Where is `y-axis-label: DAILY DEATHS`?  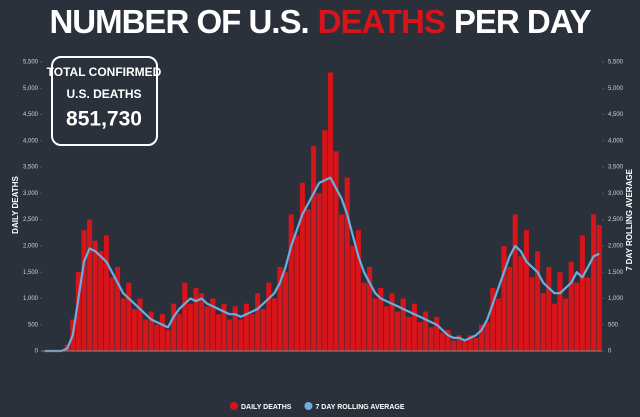
y-axis-label: DAILY DEATHS is located at coordinates (15, 205).